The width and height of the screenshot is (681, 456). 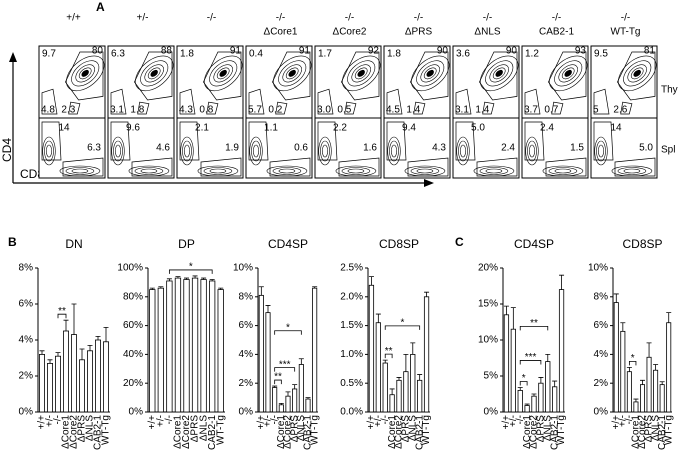 What do you see at coordinates (117, 110) in the screenshot?
I see `quadrant-value: 3.1` at bounding box center [117, 110].